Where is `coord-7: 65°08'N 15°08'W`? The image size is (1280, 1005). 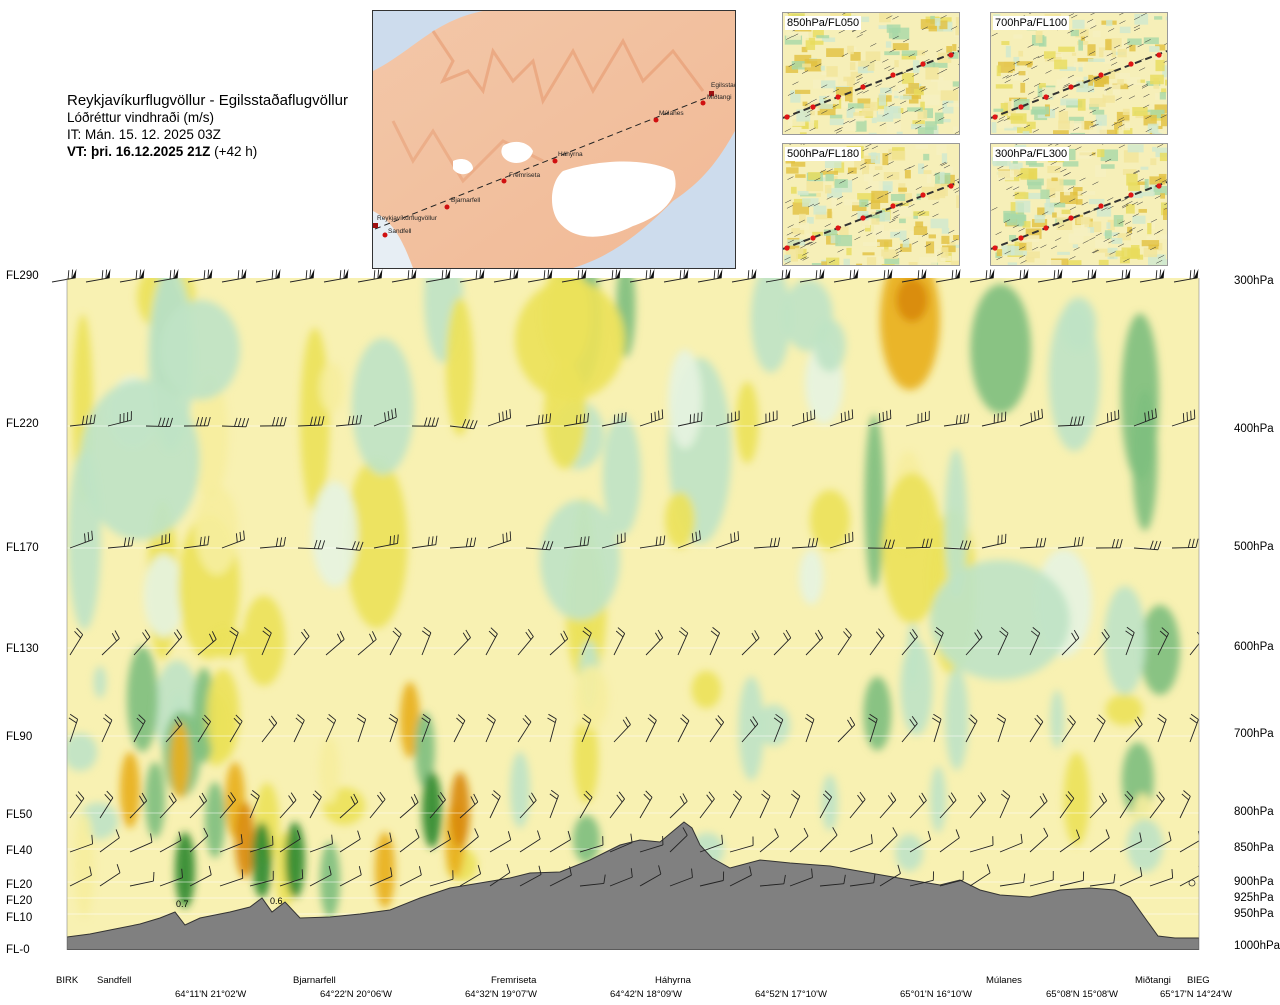
coord-7: 65°08'N 15°08'W is located at coordinates (1082, 994).